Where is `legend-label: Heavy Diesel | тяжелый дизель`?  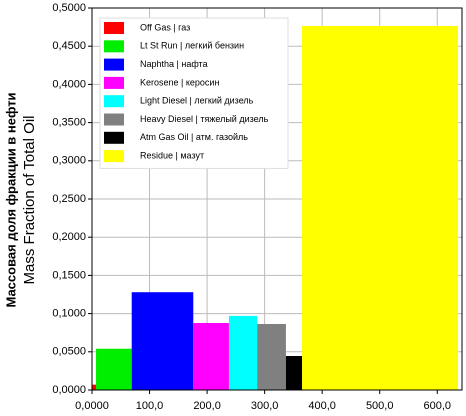
legend-label: Heavy Diesel | тяжелый дизель is located at coordinates (204, 119).